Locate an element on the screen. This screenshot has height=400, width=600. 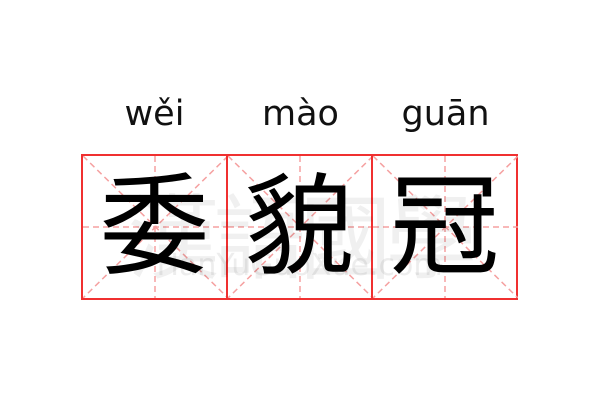
character-cell-3: 冠 is located at coordinates (444, 227).